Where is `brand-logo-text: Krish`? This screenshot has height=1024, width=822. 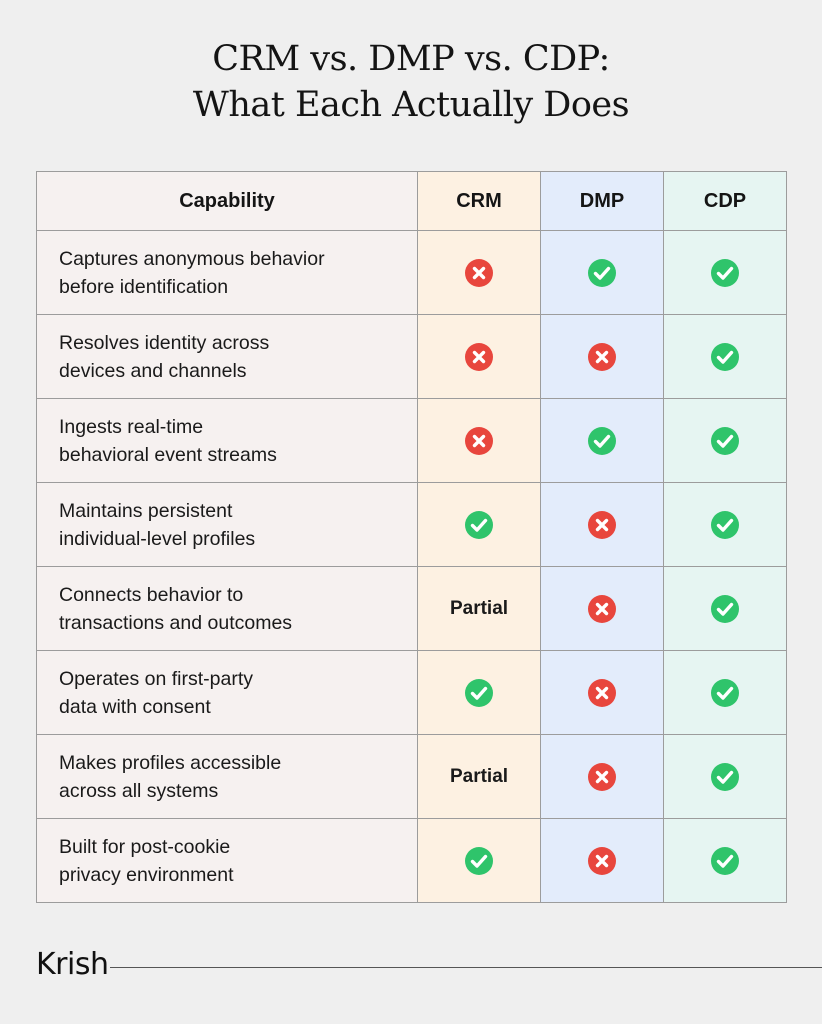 brand-logo-text: Krish is located at coordinates (72, 964).